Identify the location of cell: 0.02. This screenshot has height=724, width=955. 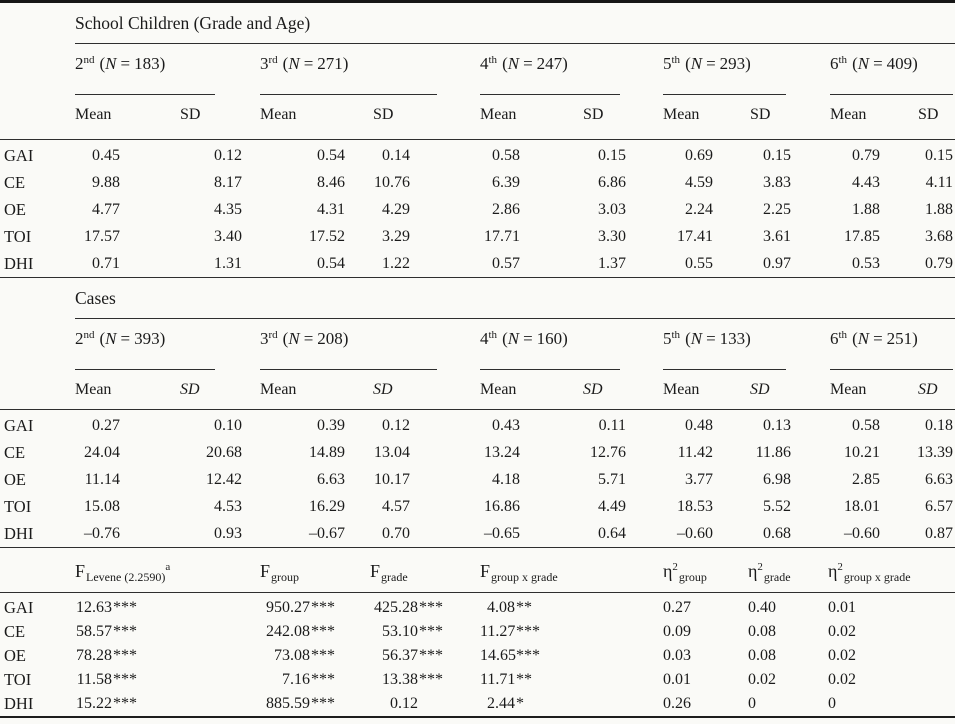
(842, 679).